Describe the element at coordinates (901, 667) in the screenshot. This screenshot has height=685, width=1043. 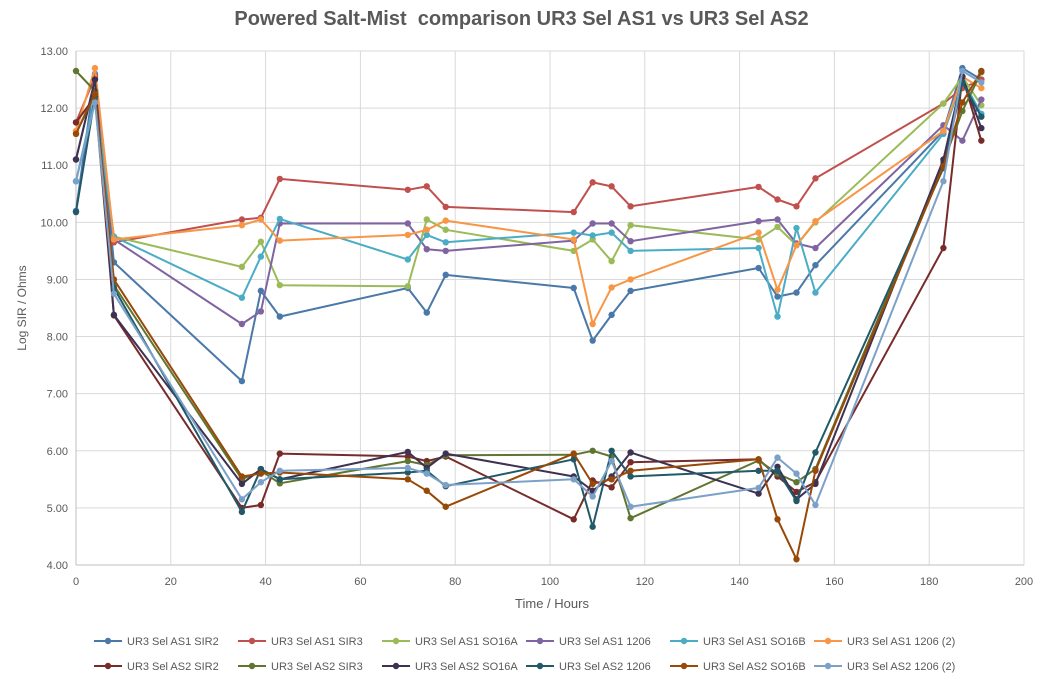
I see `legend-label: UR3 Sel AS2 1206 (2)` at that location.